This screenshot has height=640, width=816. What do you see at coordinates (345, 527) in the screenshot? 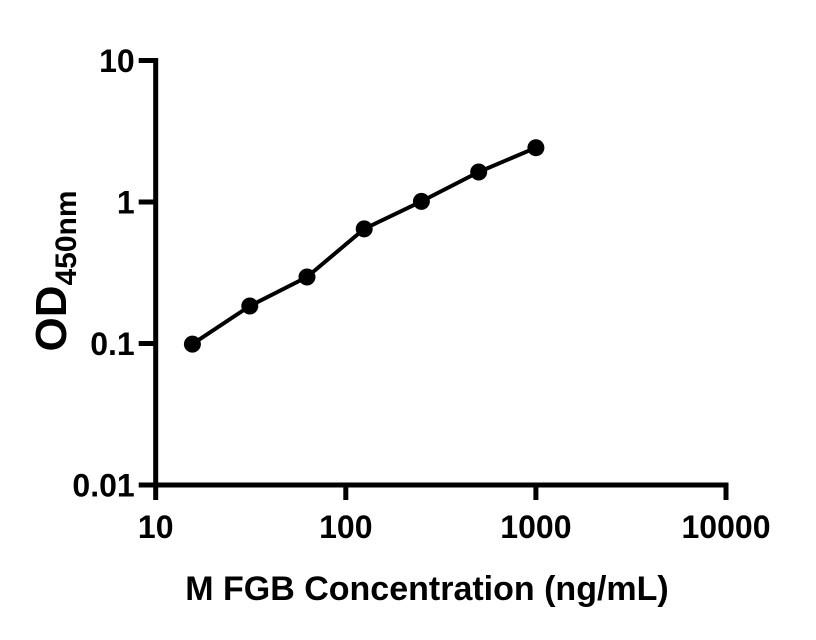
I see `x-axis-tick-label: 100` at bounding box center [345, 527].